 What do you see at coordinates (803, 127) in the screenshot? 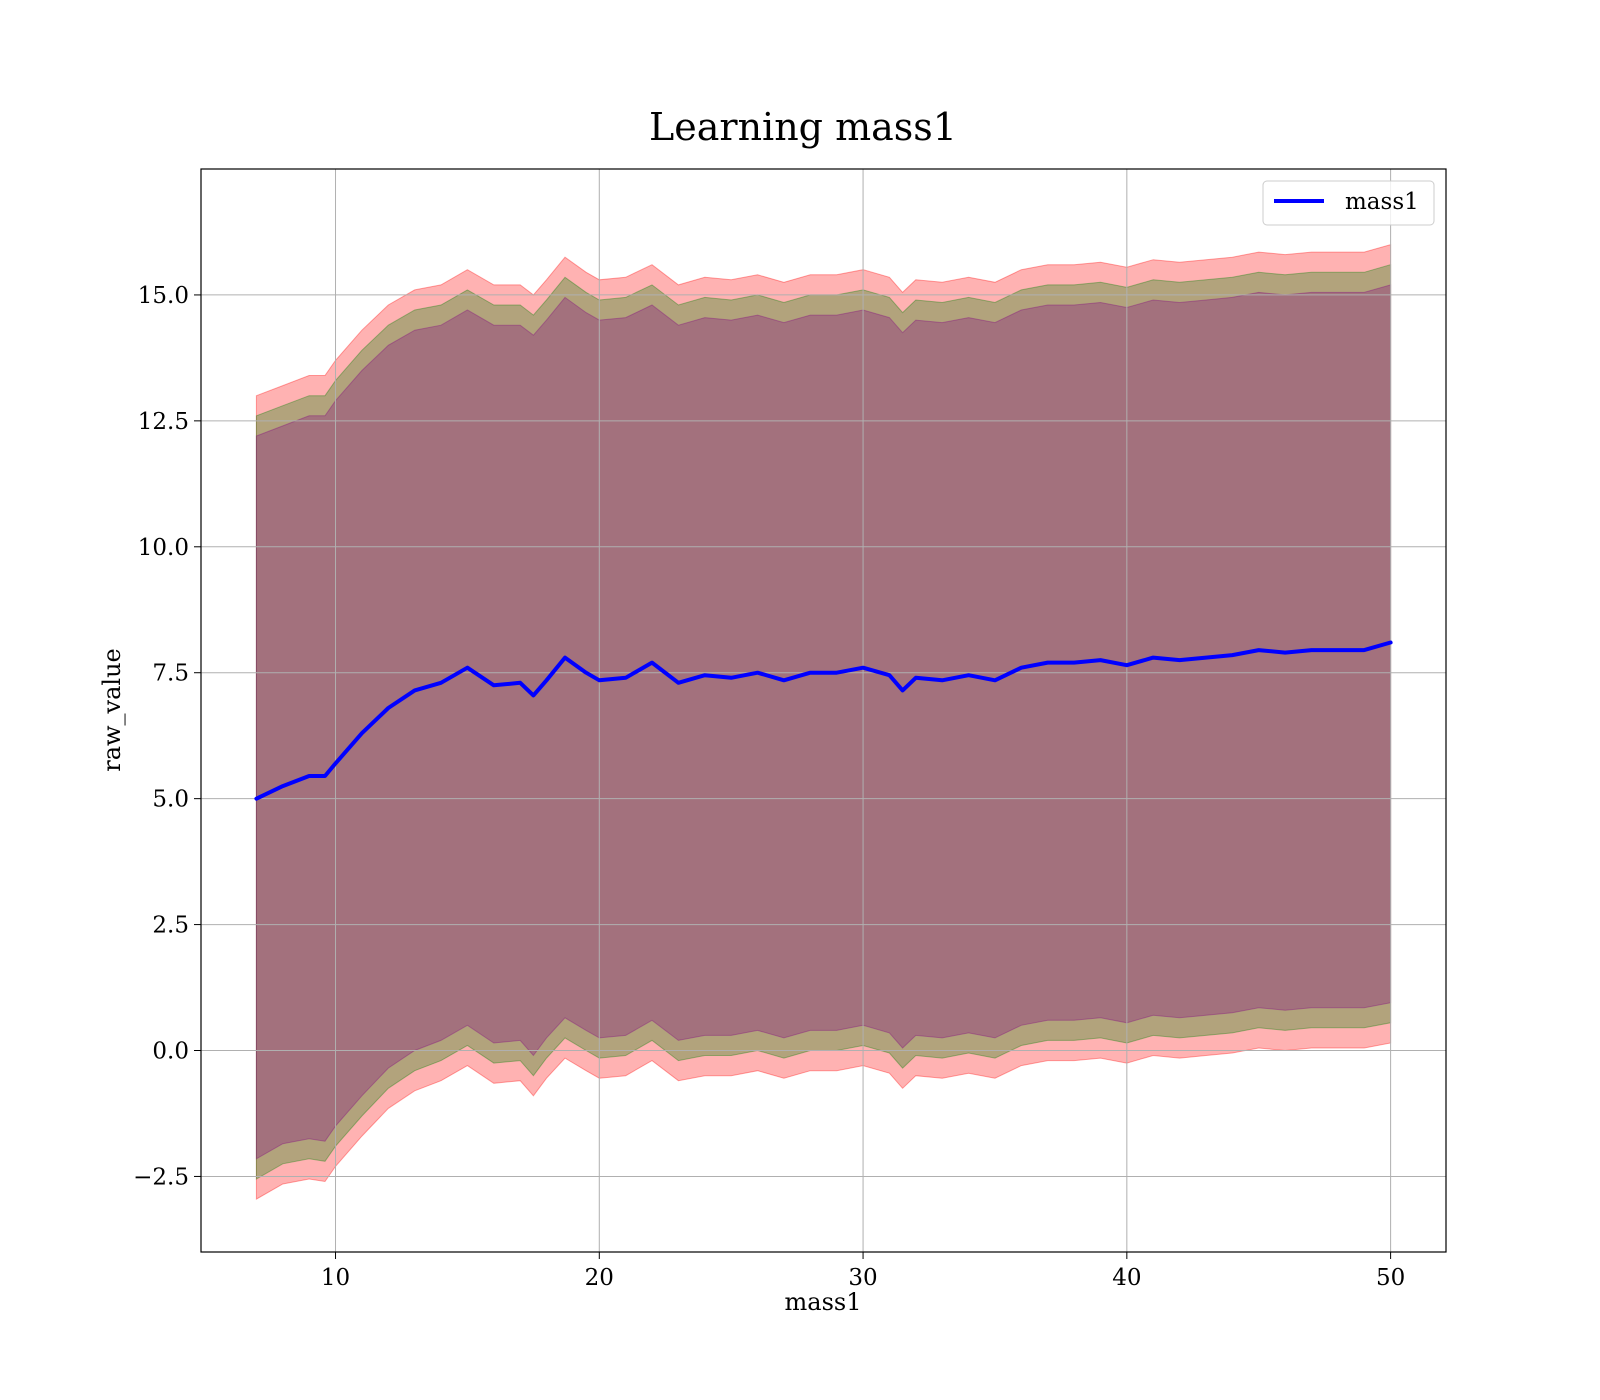
I see `chart-title: Learning mass1` at bounding box center [803, 127].